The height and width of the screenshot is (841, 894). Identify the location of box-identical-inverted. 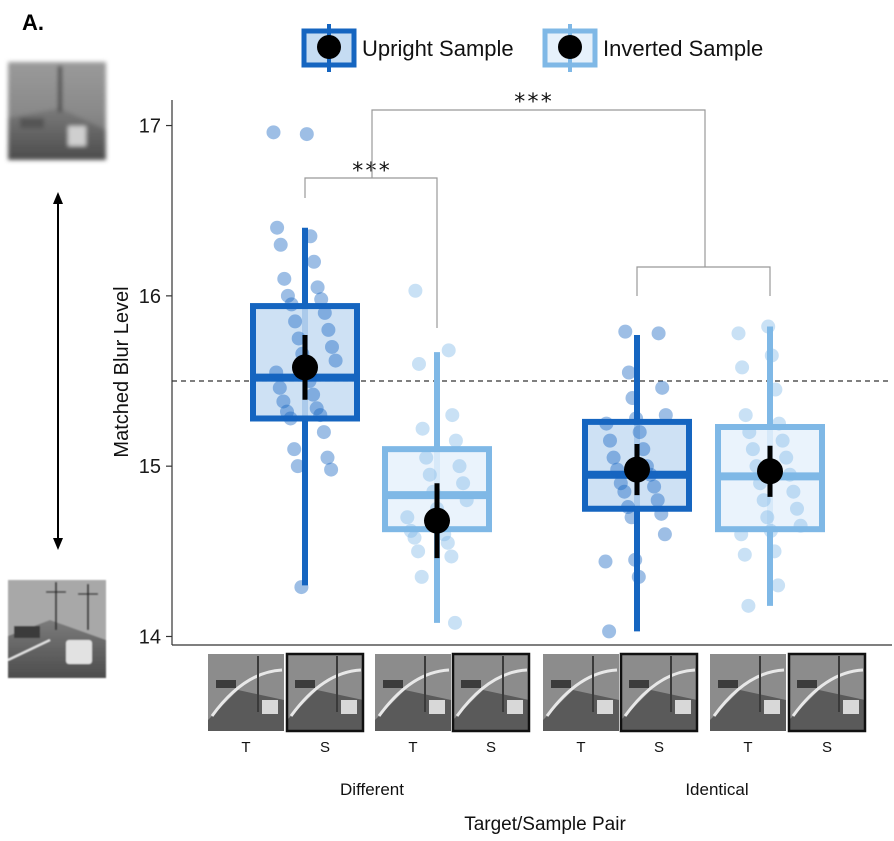
(770, 466).